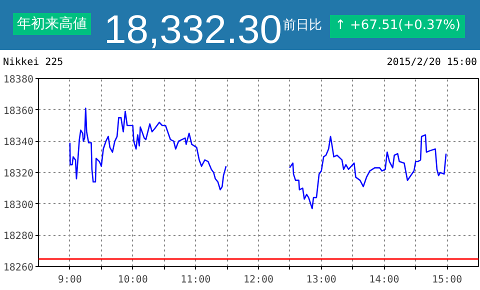  What do you see at coordinates (133, 280) in the screenshot?
I see `x-tick-label: 10:00` at bounding box center [133, 280].